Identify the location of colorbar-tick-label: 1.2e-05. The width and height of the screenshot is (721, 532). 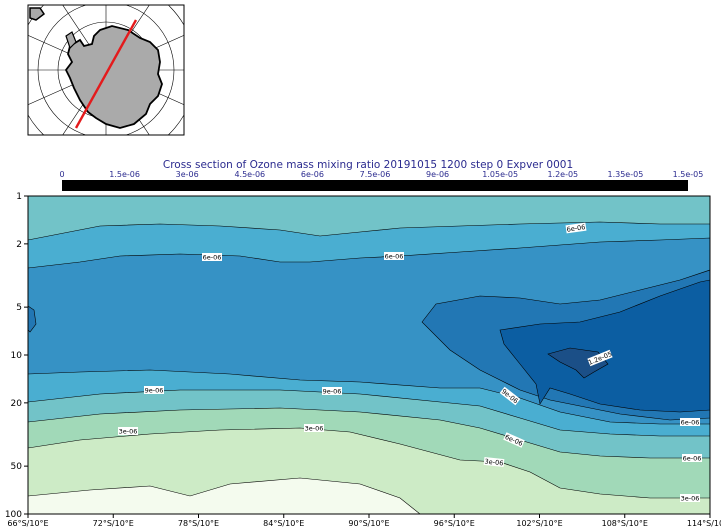
(562, 174).